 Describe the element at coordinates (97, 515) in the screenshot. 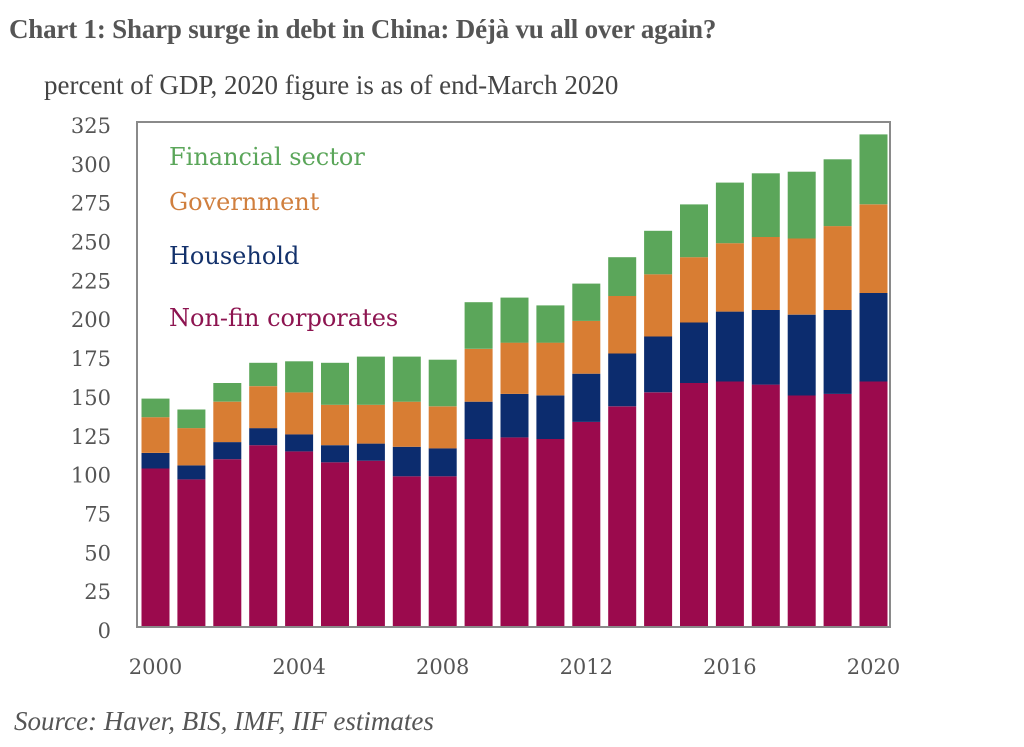

I see `y-tick-label: 75` at that location.